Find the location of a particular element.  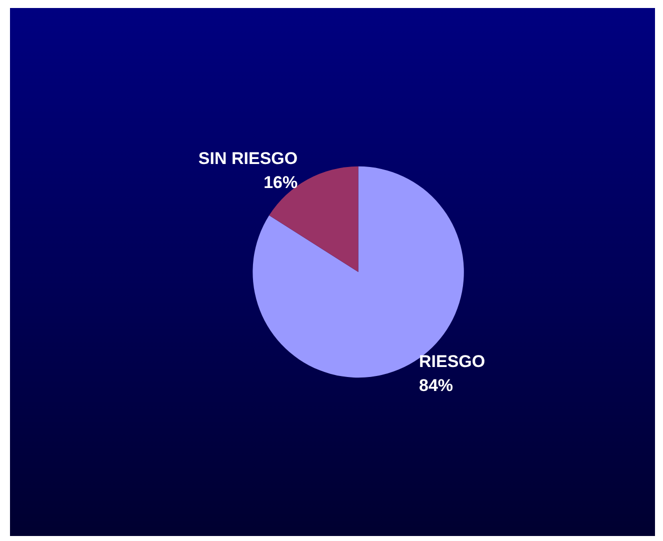

data-label: 84% is located at coordinates (436, 385).